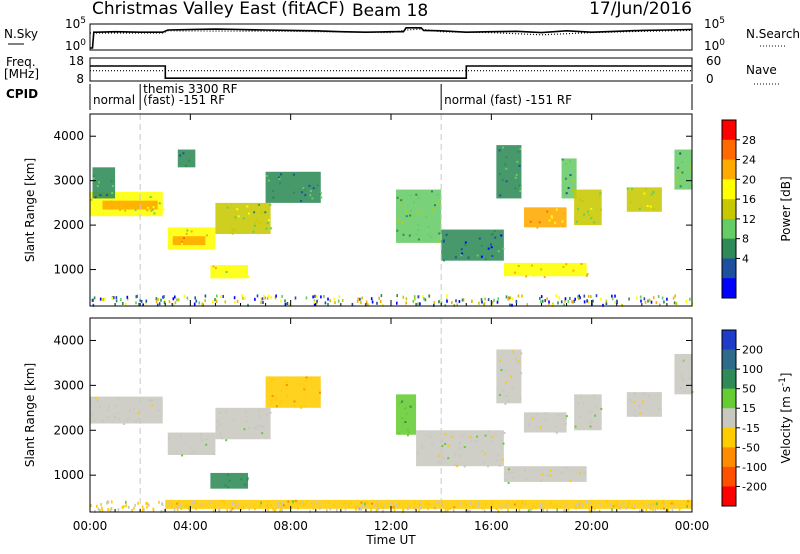 The image size is (800, 554). Describe the element at coordinates (714, 45) in the screenshot. I see `noise-right-ytick: 100` at that location.